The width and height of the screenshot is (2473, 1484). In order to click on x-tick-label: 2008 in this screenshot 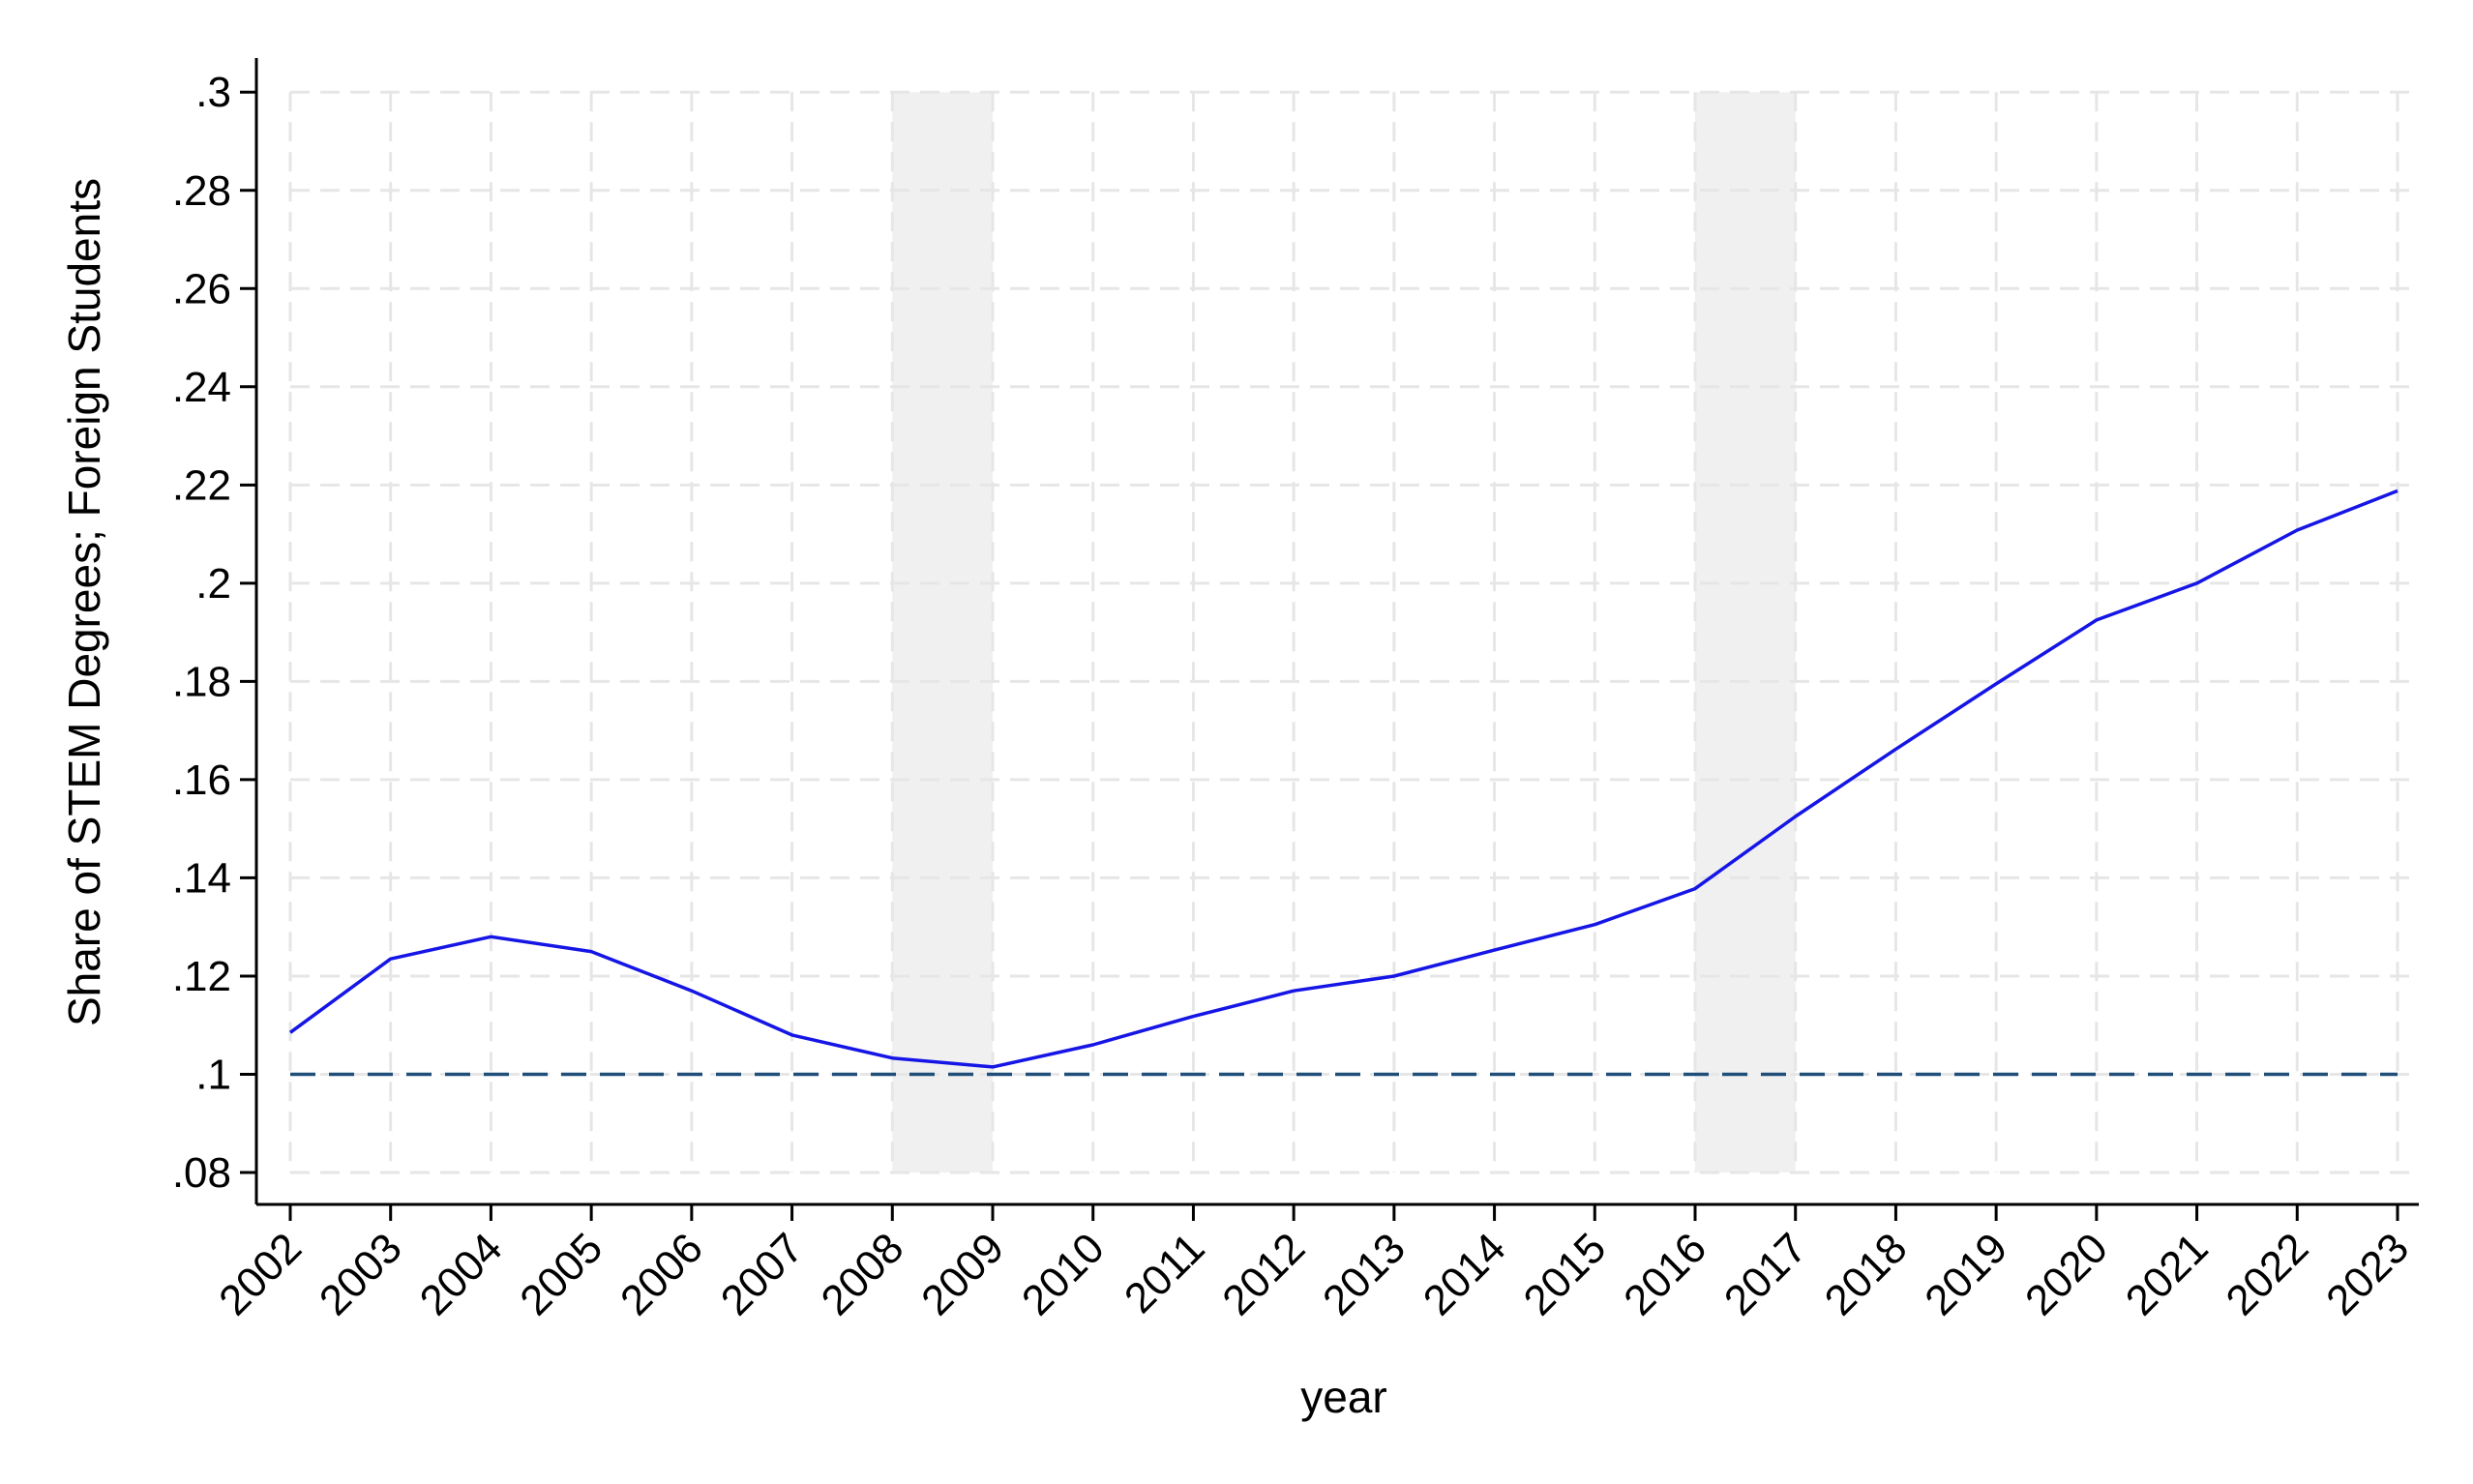, I will do `click(862, 1274)`.